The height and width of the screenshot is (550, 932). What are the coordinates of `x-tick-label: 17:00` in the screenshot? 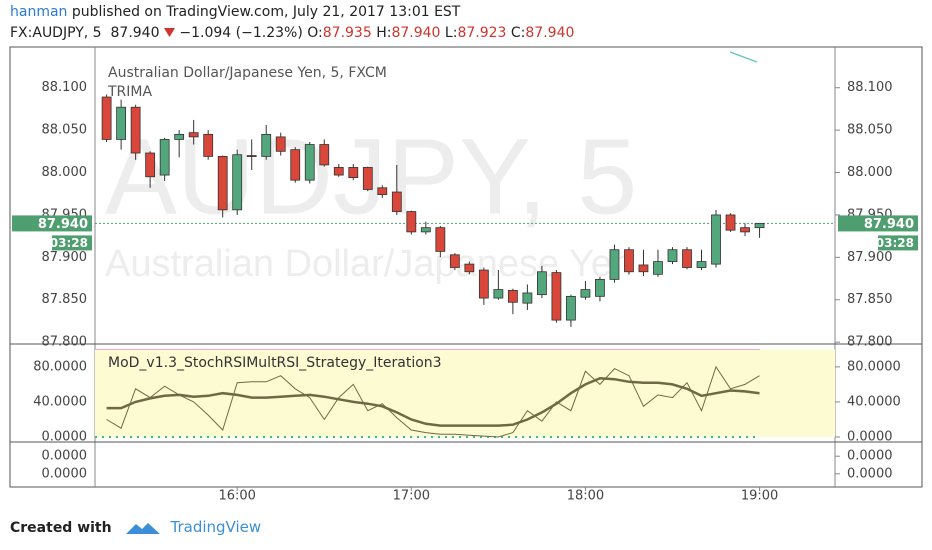 It's located at (411, 495).